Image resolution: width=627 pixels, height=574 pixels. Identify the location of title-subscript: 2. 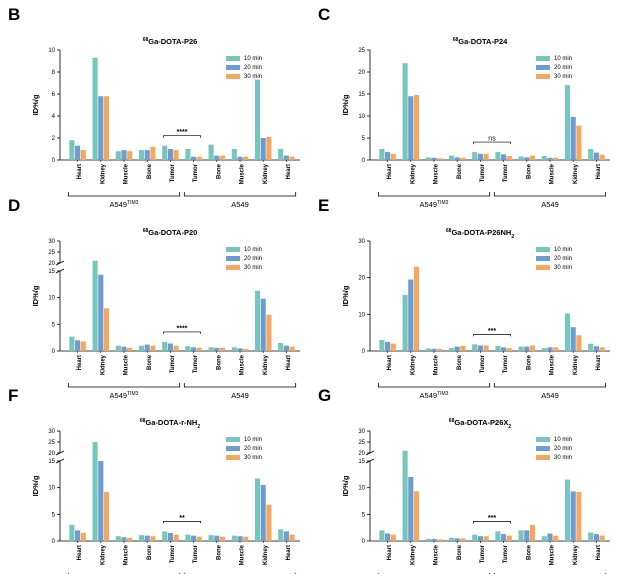
(512, 237).